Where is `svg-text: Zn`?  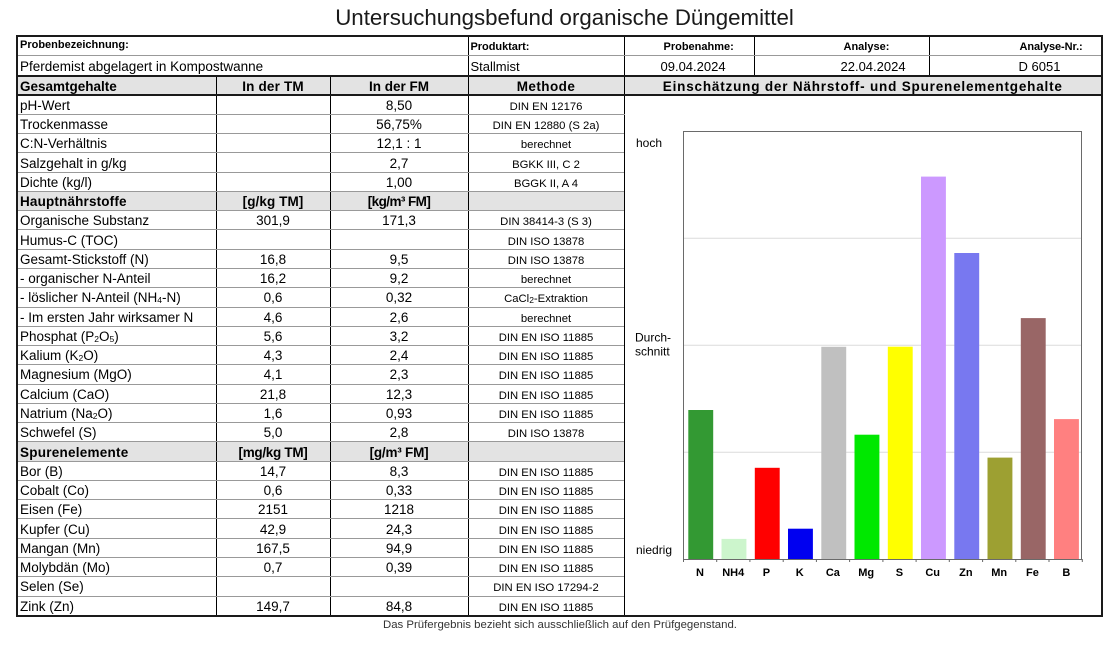 svg-text: Zn is located at coordinates (966, 573).